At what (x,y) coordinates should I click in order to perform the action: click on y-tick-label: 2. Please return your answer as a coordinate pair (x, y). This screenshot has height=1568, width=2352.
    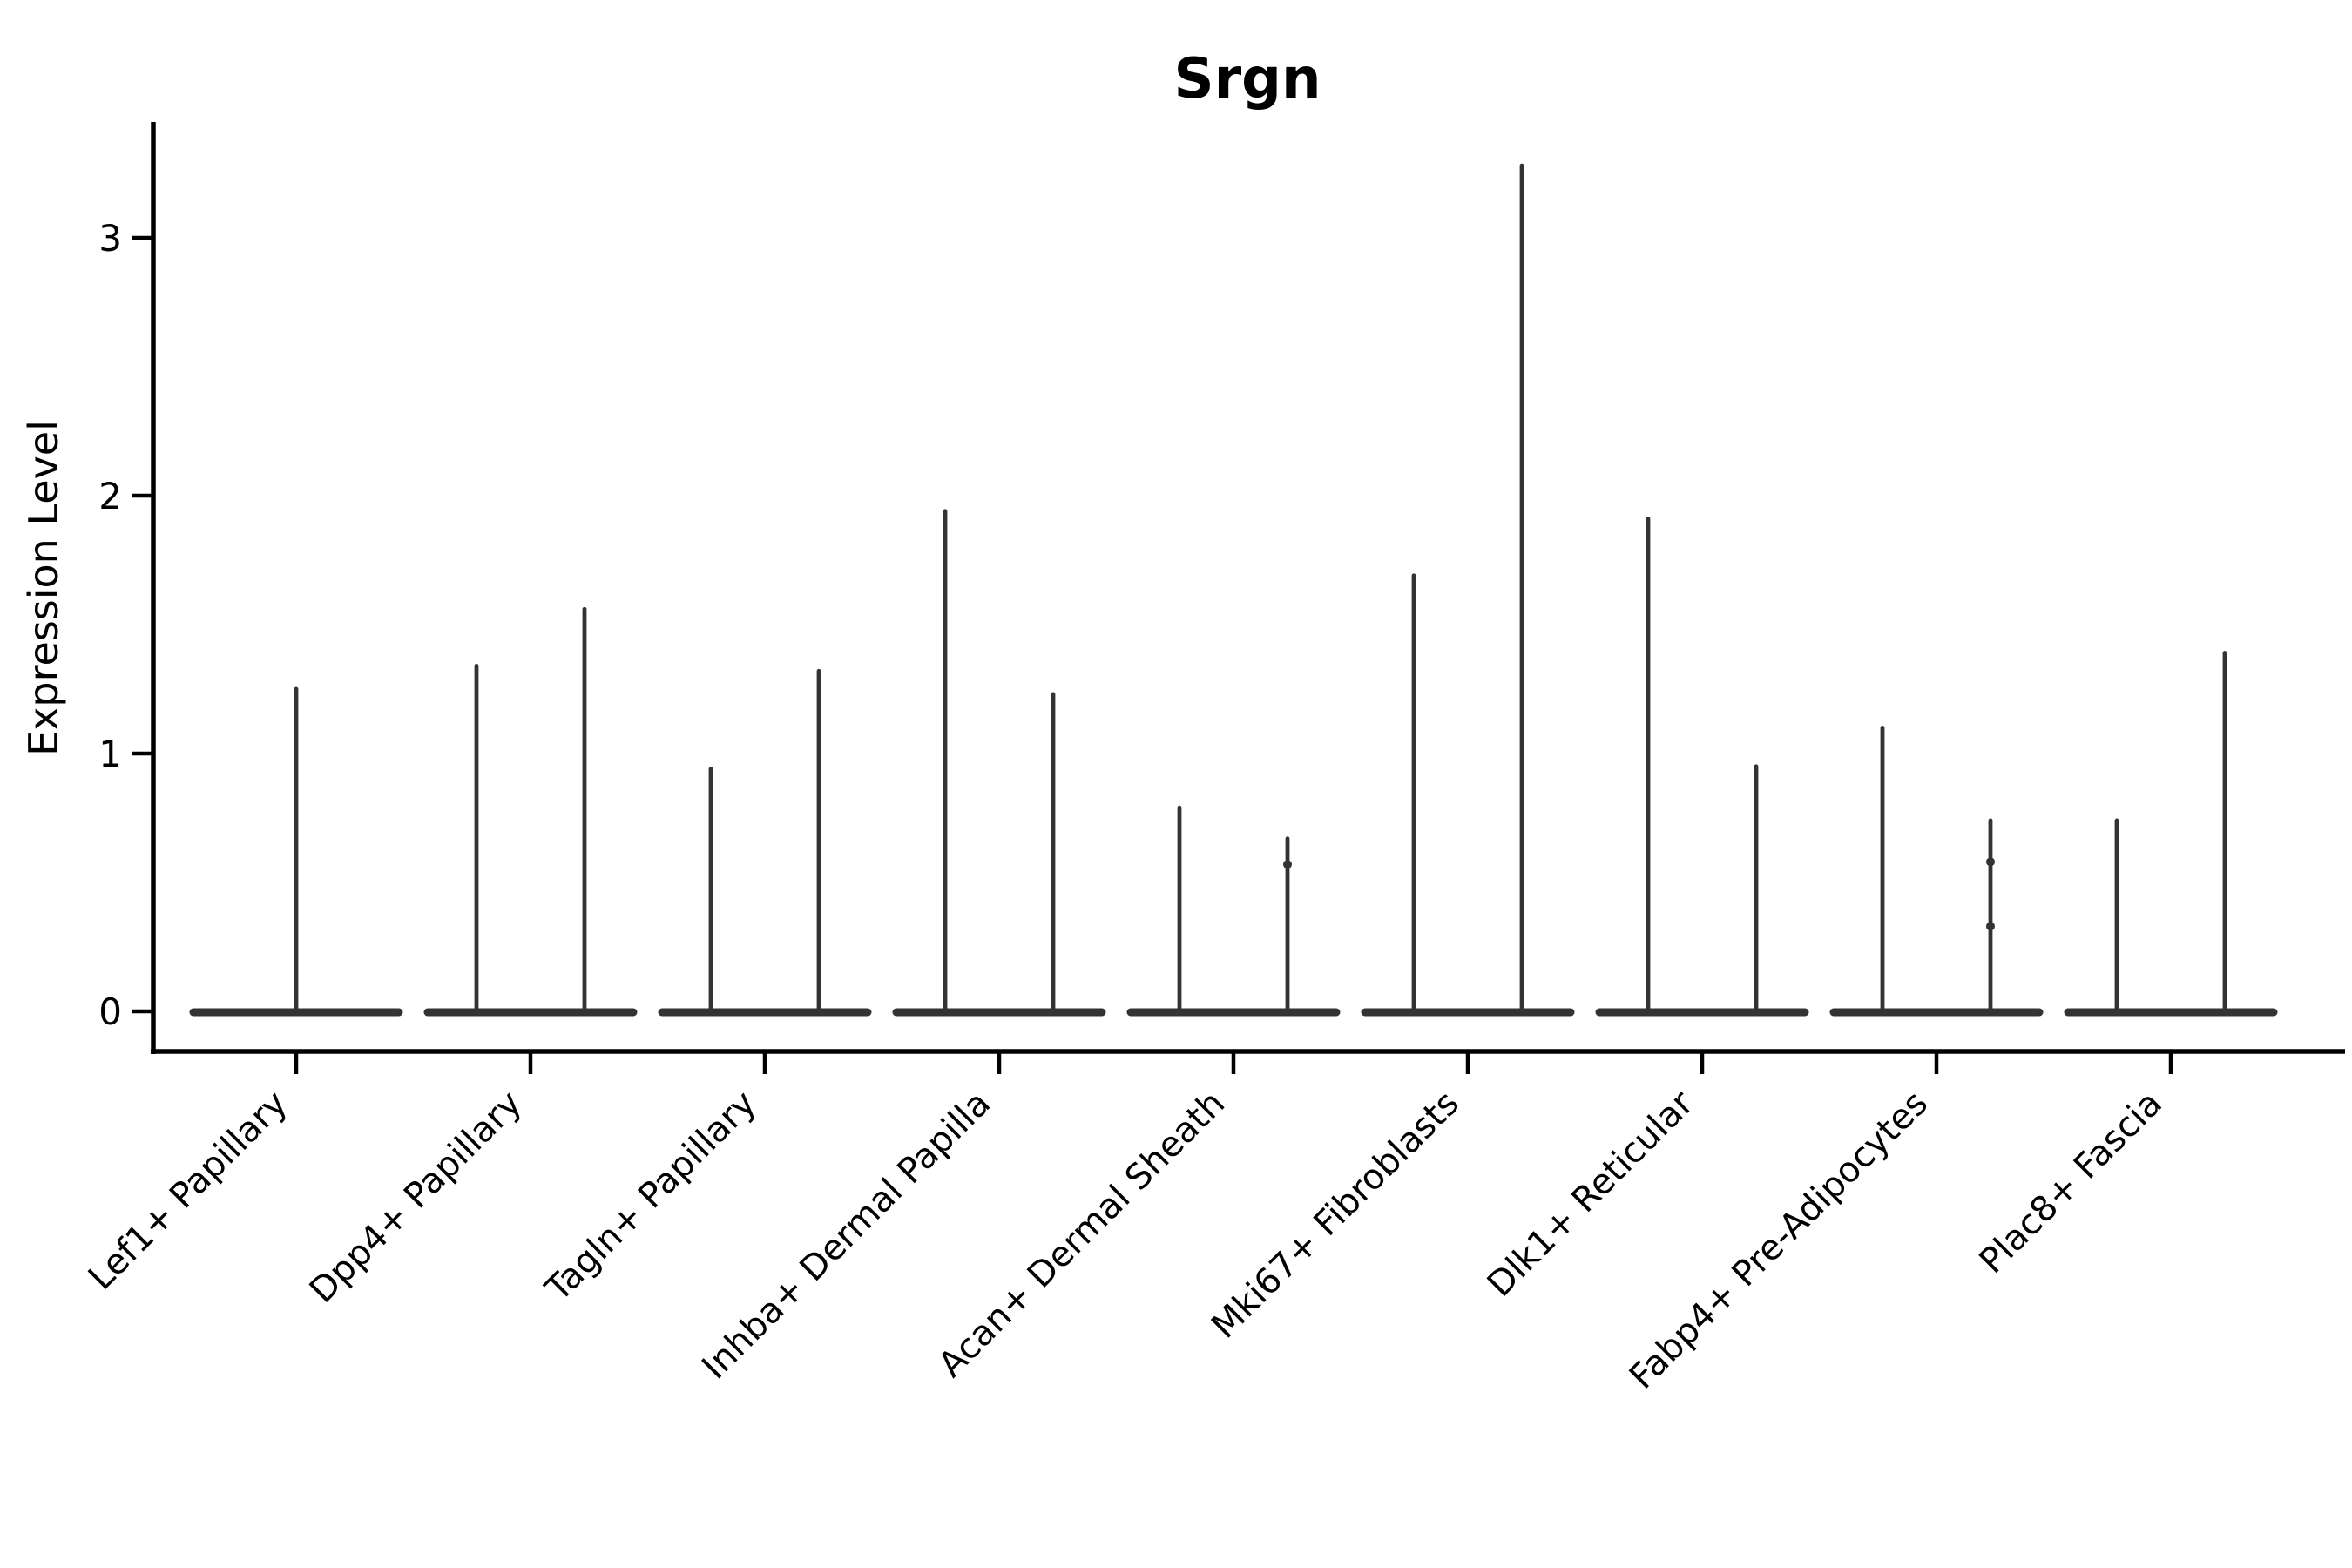
    Looking at the image, I should click on (110, 496).